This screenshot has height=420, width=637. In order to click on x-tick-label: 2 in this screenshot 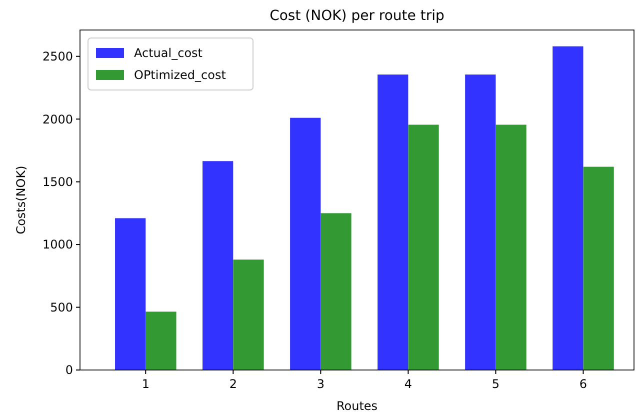, I will do `click(233, 384)`.